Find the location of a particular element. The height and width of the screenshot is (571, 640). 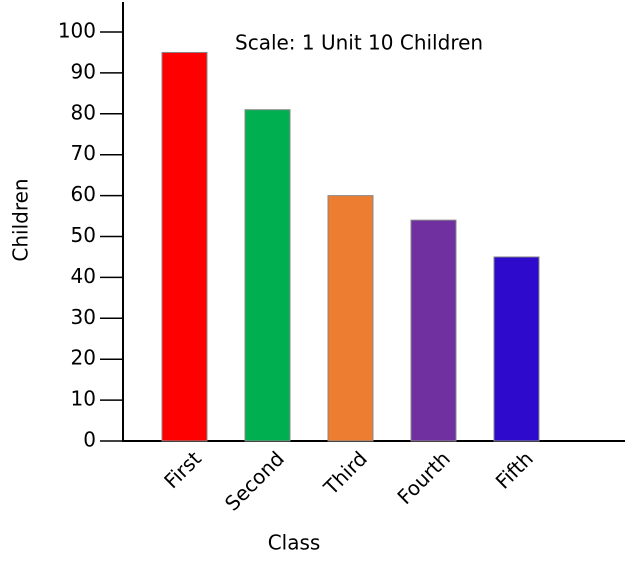

y-tick-label: 100 is located at coordinates (77, 31).